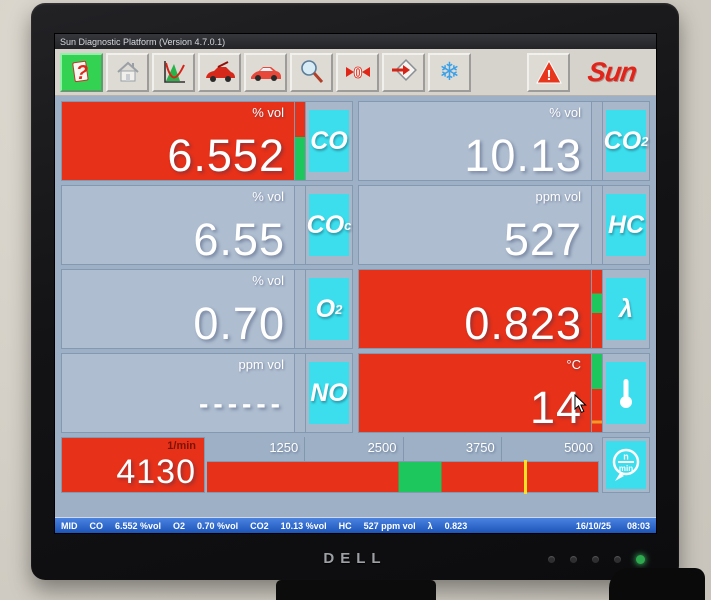  I want to click on status-item: CO2, so click(259, 525).